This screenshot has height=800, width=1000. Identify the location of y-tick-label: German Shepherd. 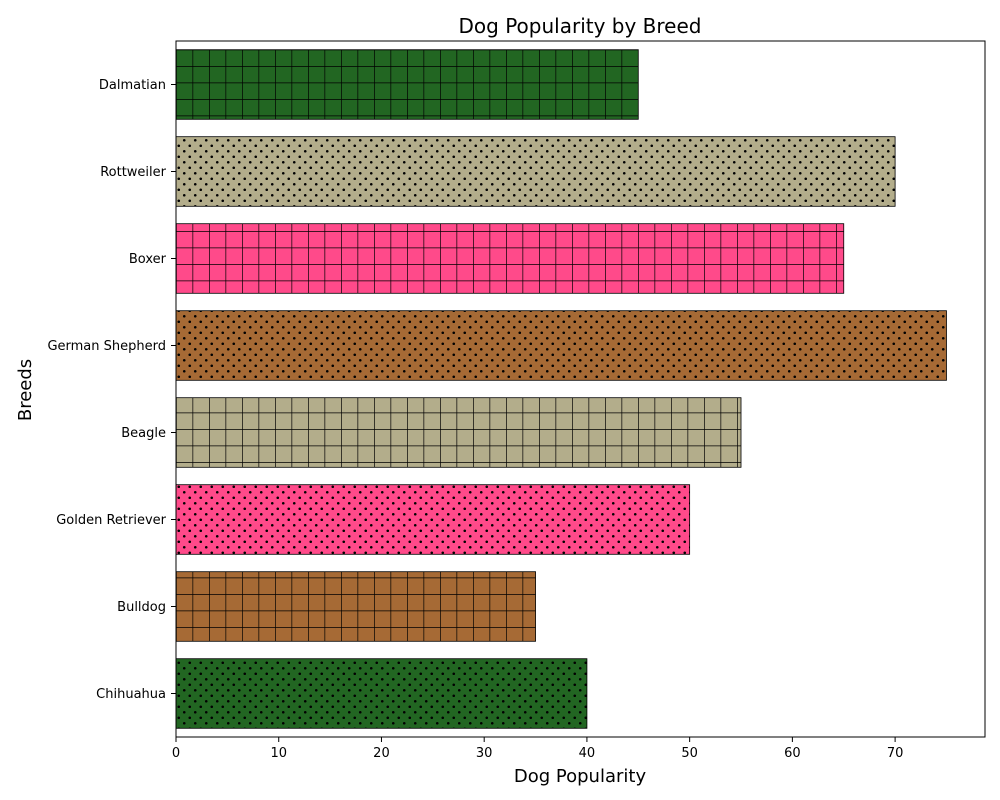
(106, 346).